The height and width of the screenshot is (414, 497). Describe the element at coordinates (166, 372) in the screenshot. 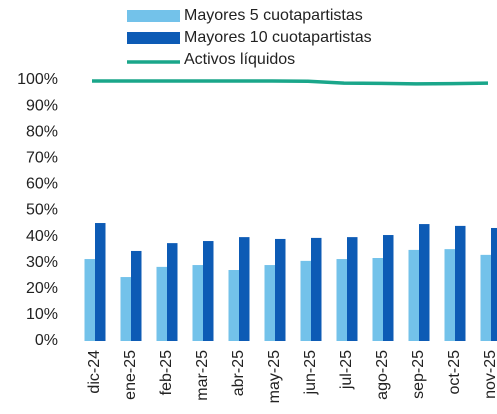

I see `x-tick-label: feb-25` at that location.